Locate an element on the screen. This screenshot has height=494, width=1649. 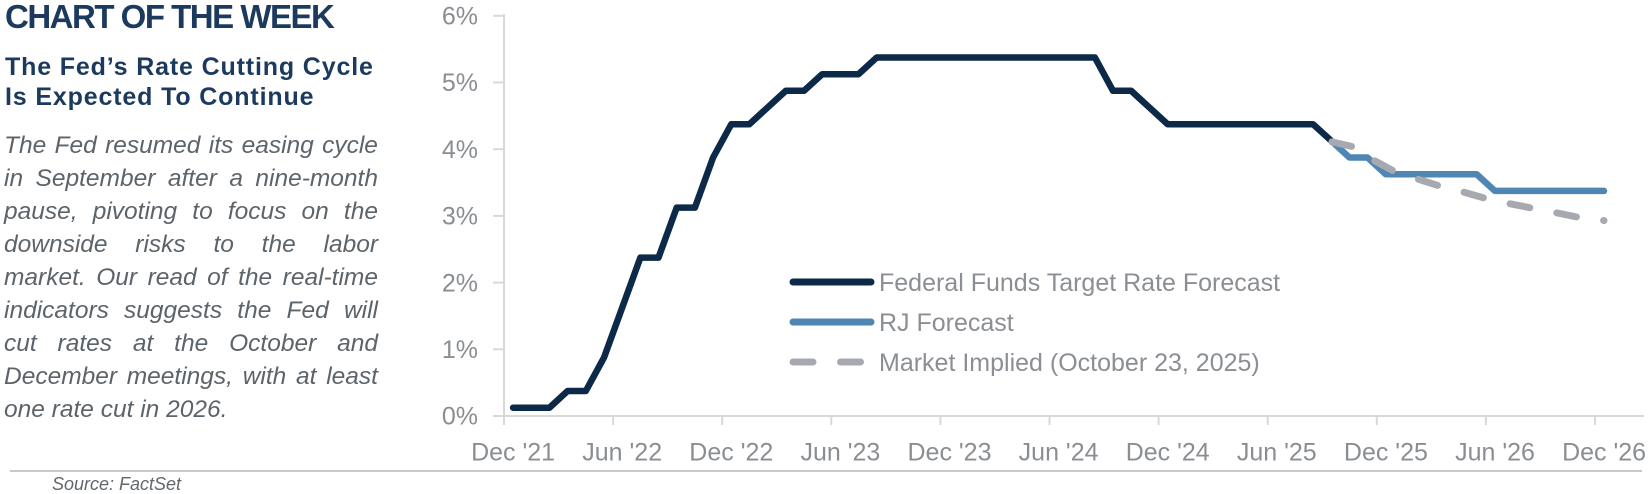
svg-text: Jun '24 is located at coordinates (1059, 453).